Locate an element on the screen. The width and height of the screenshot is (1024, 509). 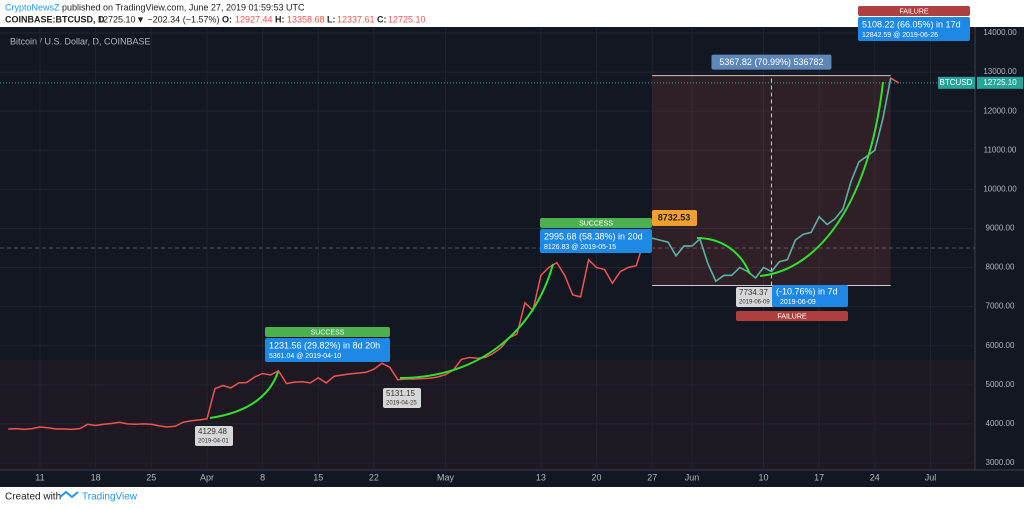
measure-label: 5367.82 (70.99%) 536782 is located at coordinates (771, 62).